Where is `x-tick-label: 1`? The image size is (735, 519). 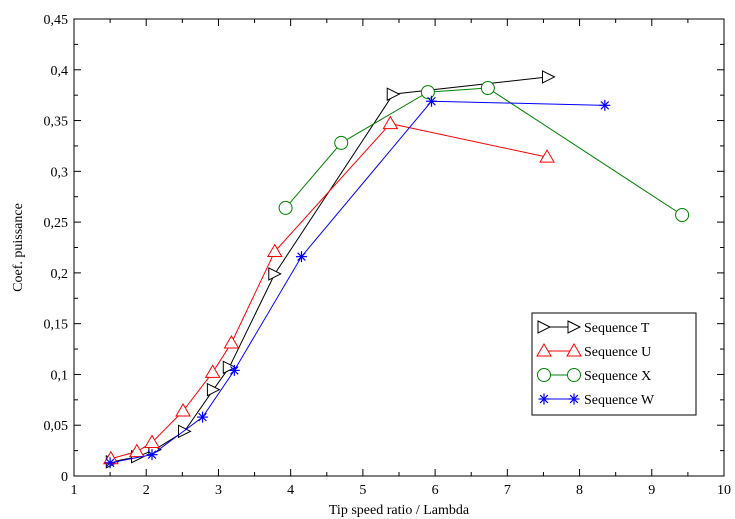
x-tick-label: 1 is located at coordinates (74, 490).